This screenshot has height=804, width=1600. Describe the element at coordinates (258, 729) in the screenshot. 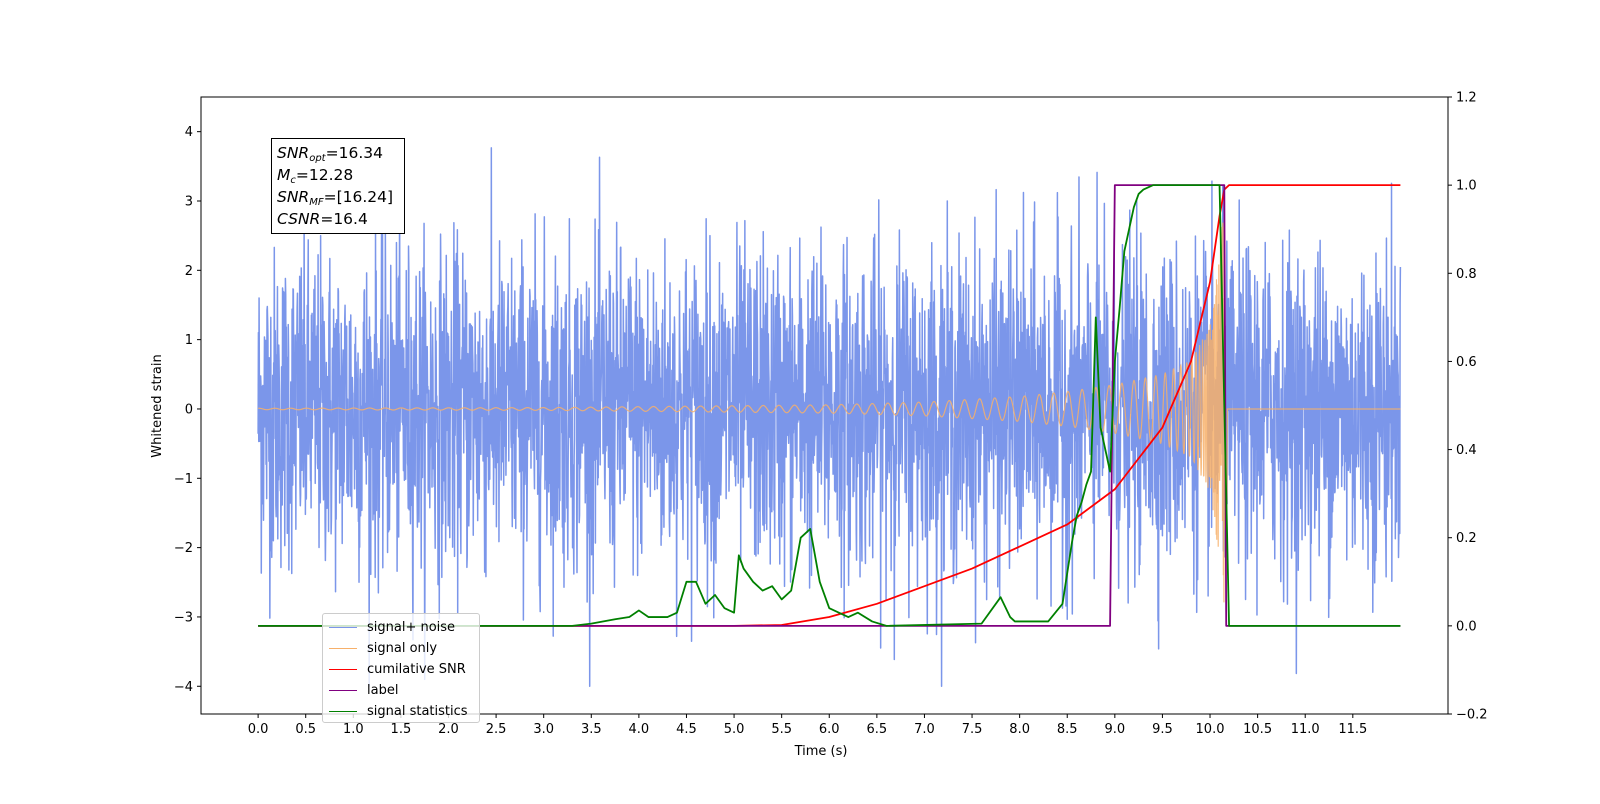

I see `x-tick-label: 0.0` at that location.